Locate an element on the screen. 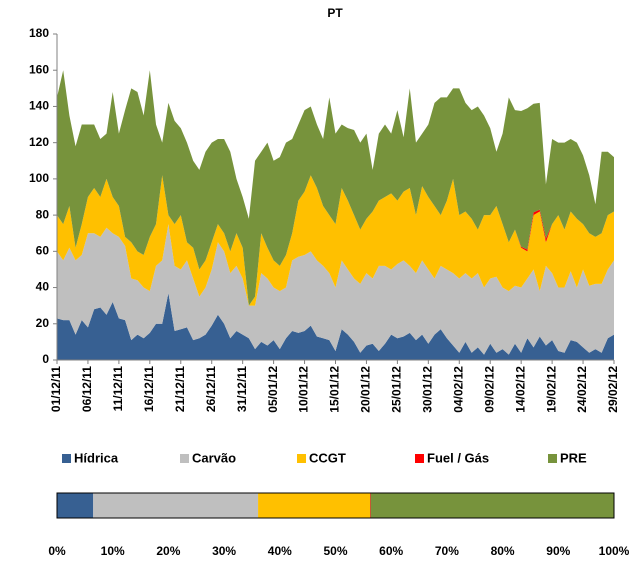  x-tick-label: 31/12/11 is located at coordinates (242, 389).